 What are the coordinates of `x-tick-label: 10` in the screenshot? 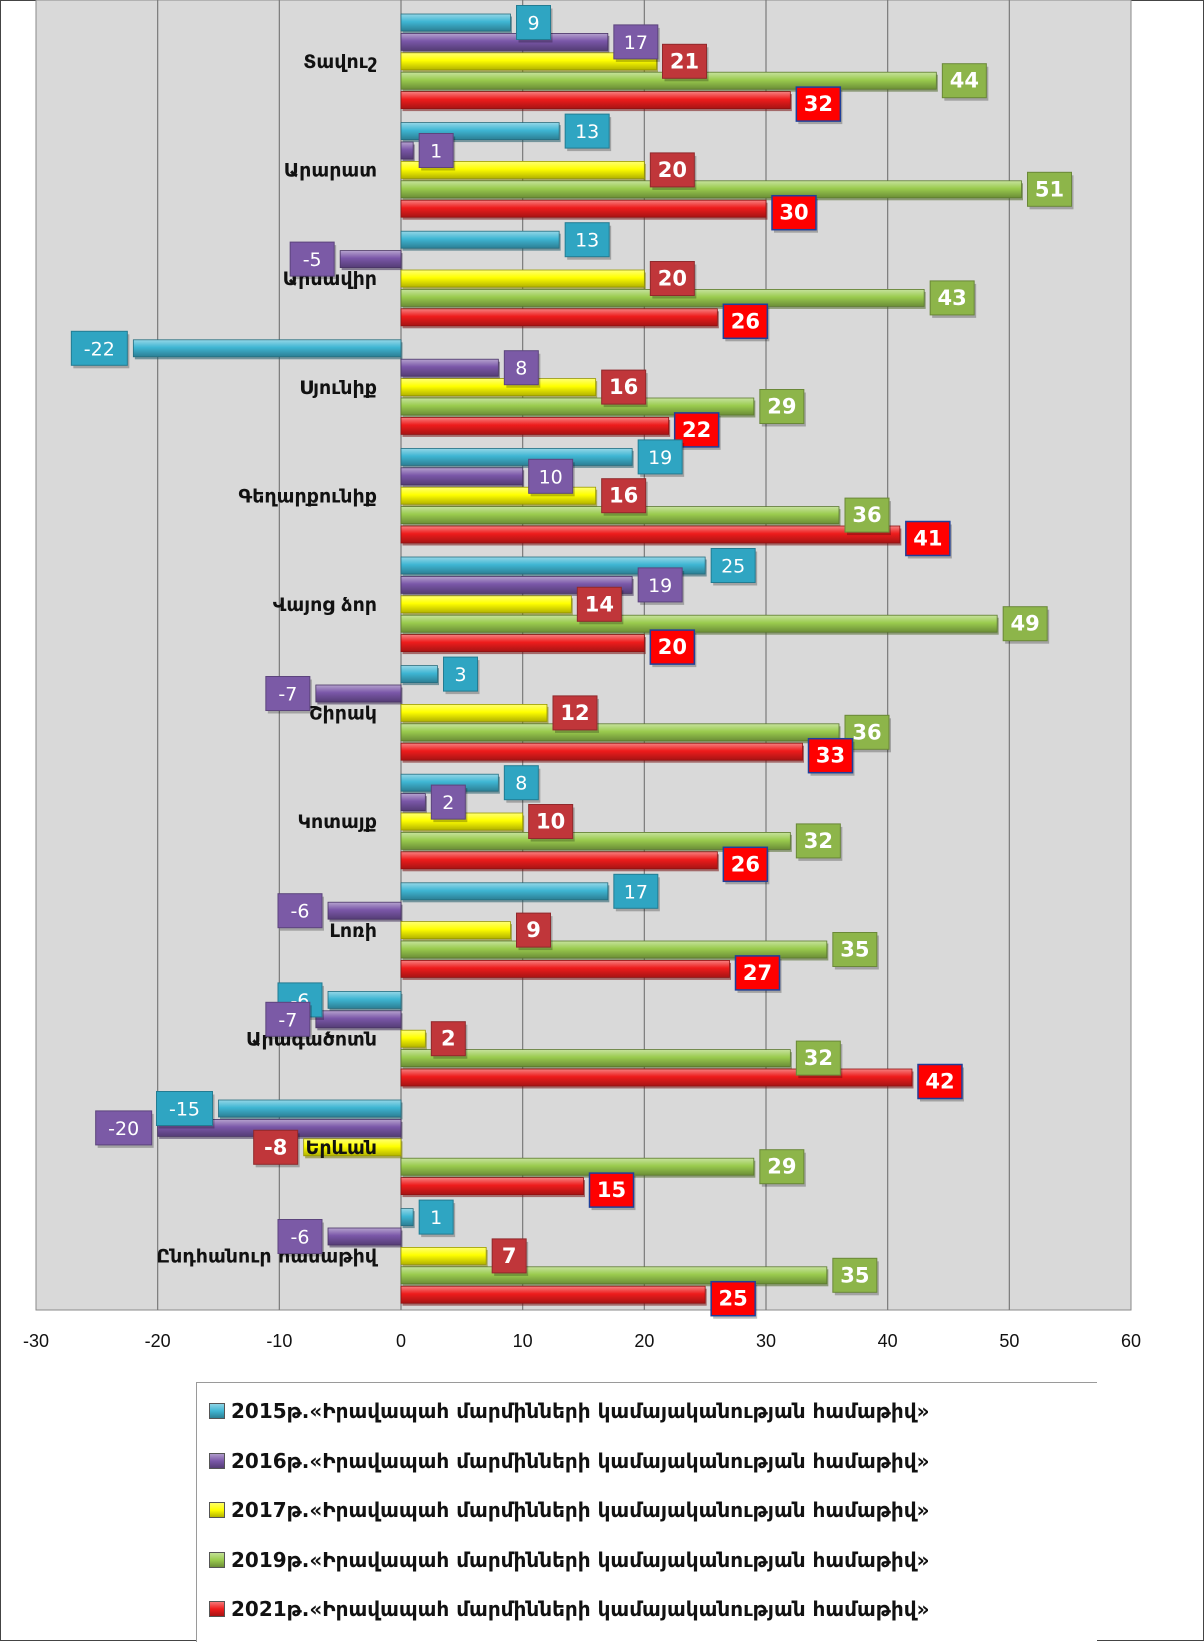 It's located at (523, 1341).